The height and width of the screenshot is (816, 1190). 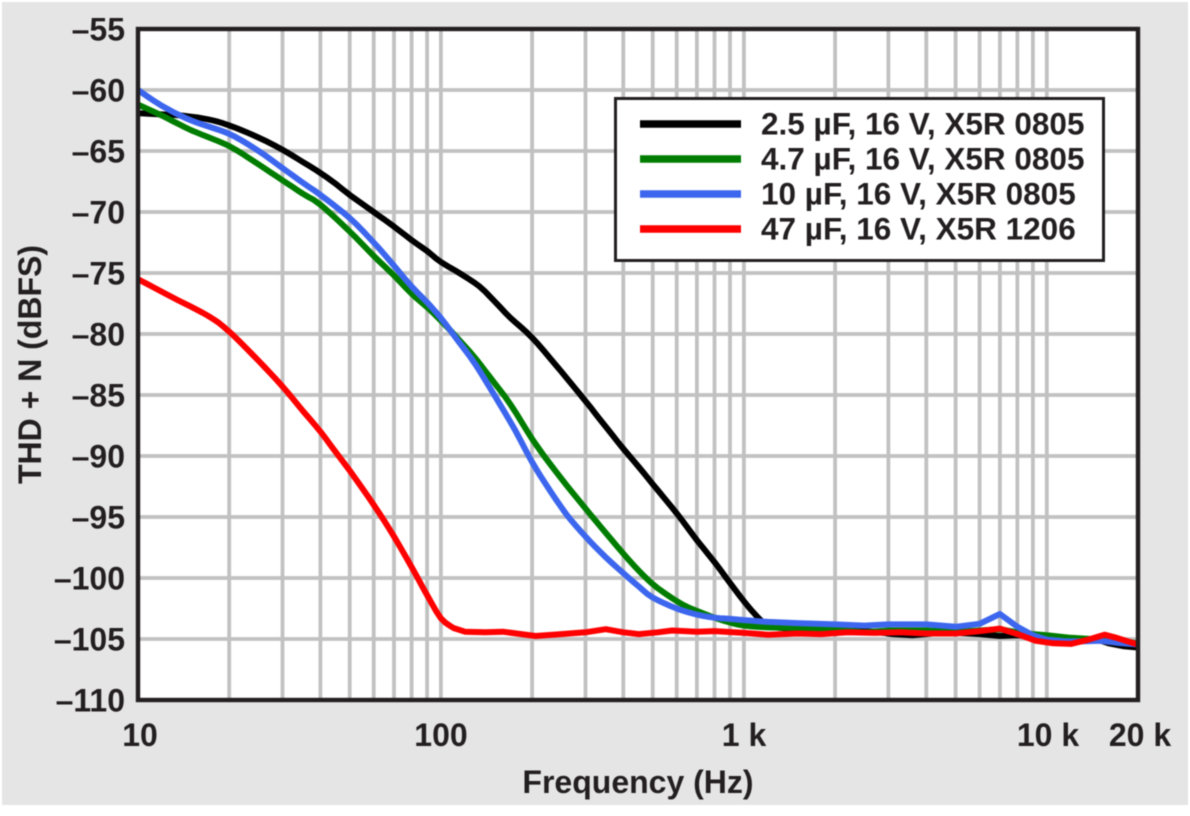 What do you see at coordinates (89, 579) in the screenshot?
I see `svg-text: –100` at bounding box center [89, 579].